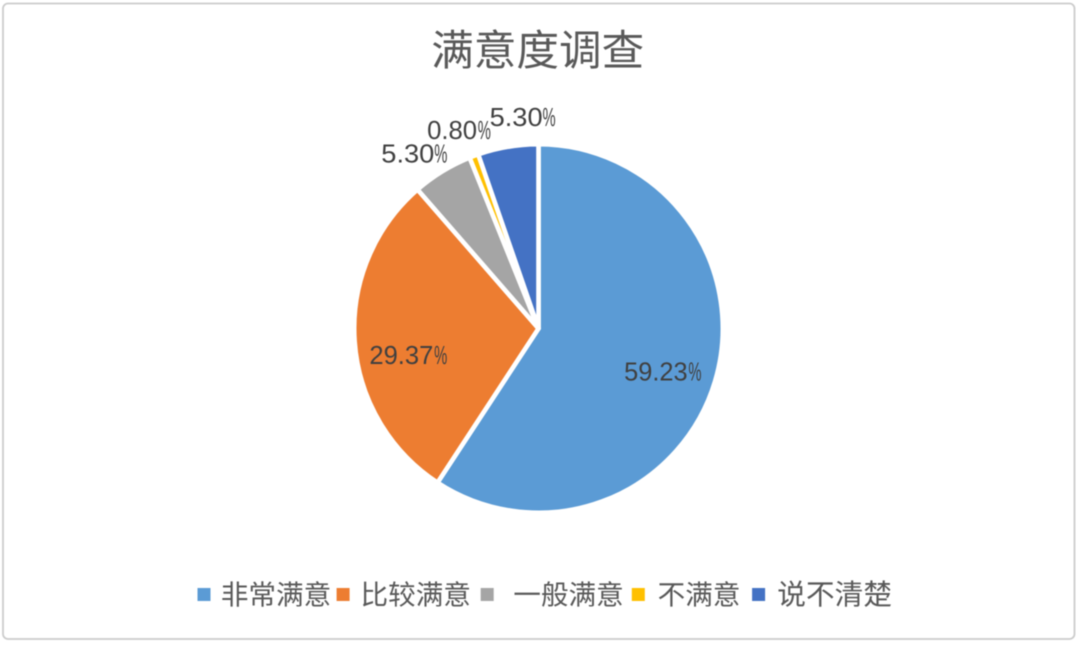  I want to click on svg-text: 0.80, so click(452, 131).